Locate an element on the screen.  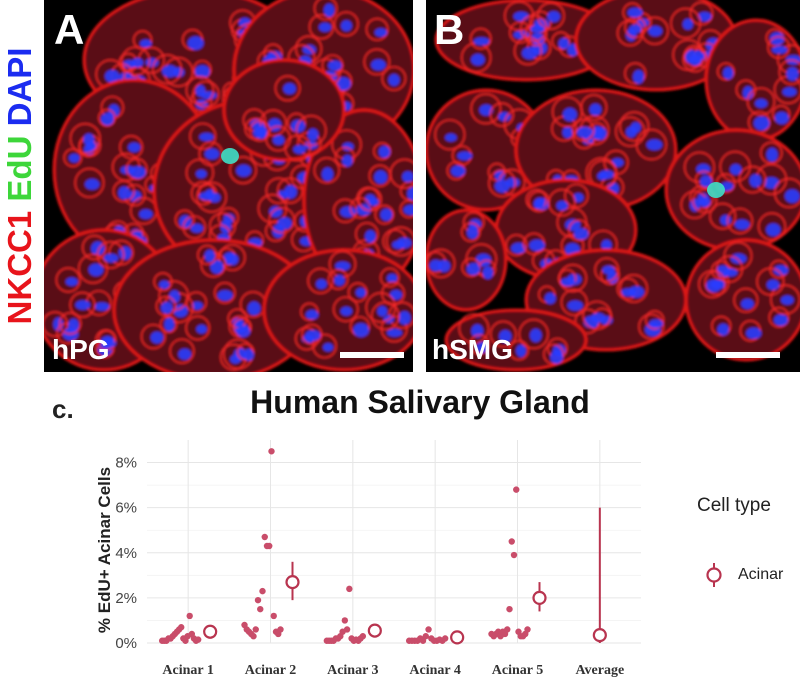
y-axis-ticks: 0% 2% 4% 6% 8% is located at coordinates (126, 553).